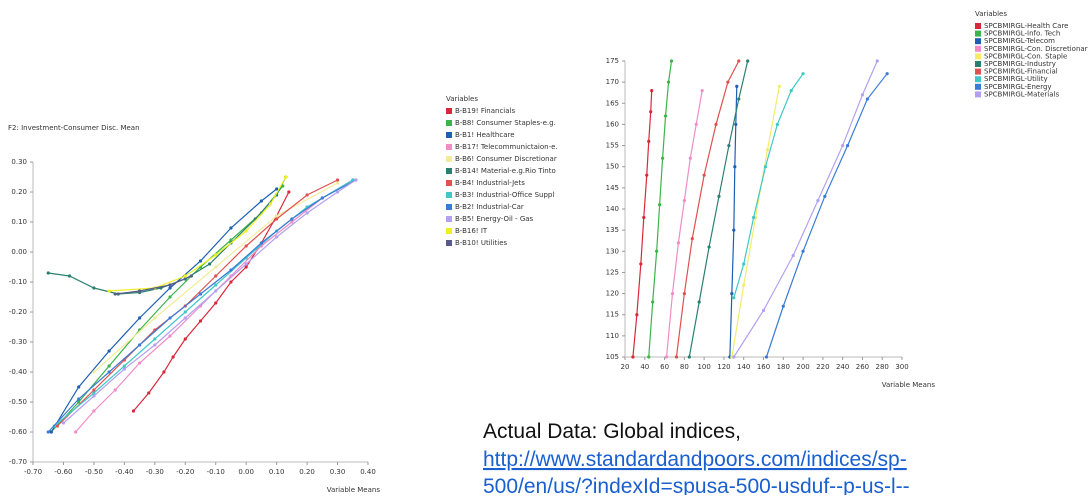  Describe the element at coordinates (703, 367) in the screenshot. I see `x-tick-label: 100` at that location.